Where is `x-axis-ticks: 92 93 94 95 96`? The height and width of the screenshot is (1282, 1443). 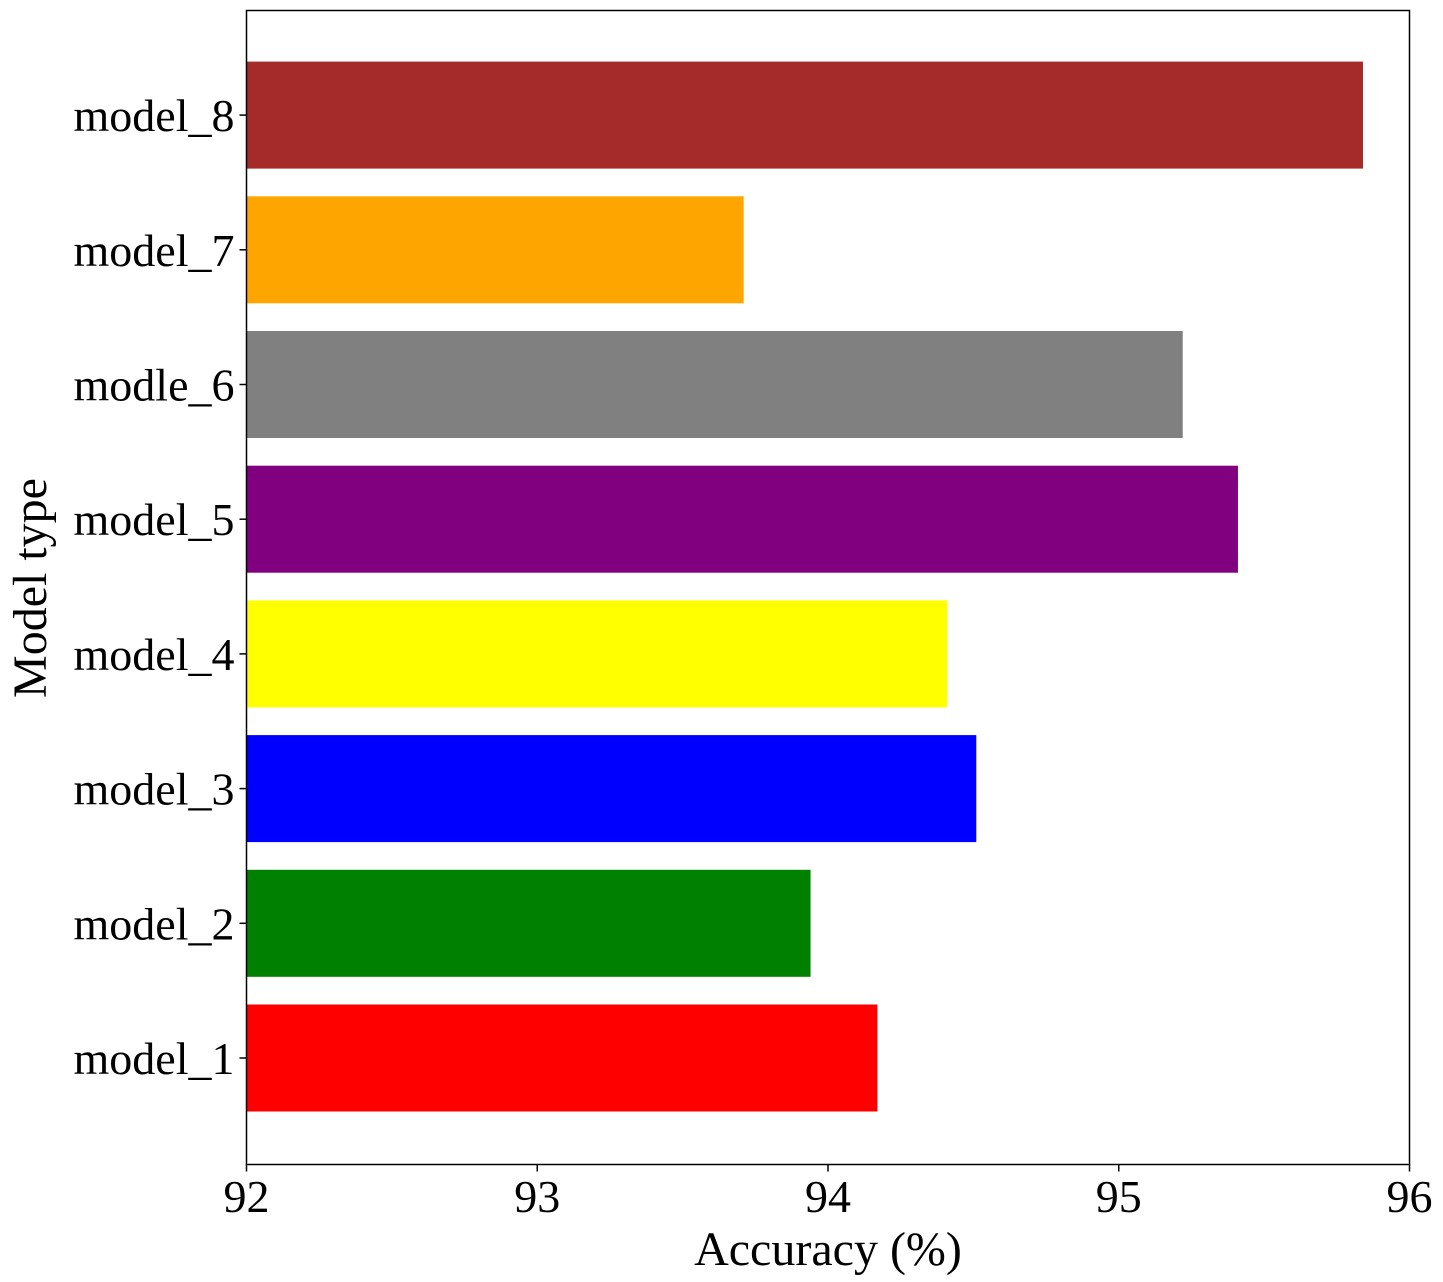 x-axis-ticks: 92 93 94 95 96 is located at coordinates (828, 1193).